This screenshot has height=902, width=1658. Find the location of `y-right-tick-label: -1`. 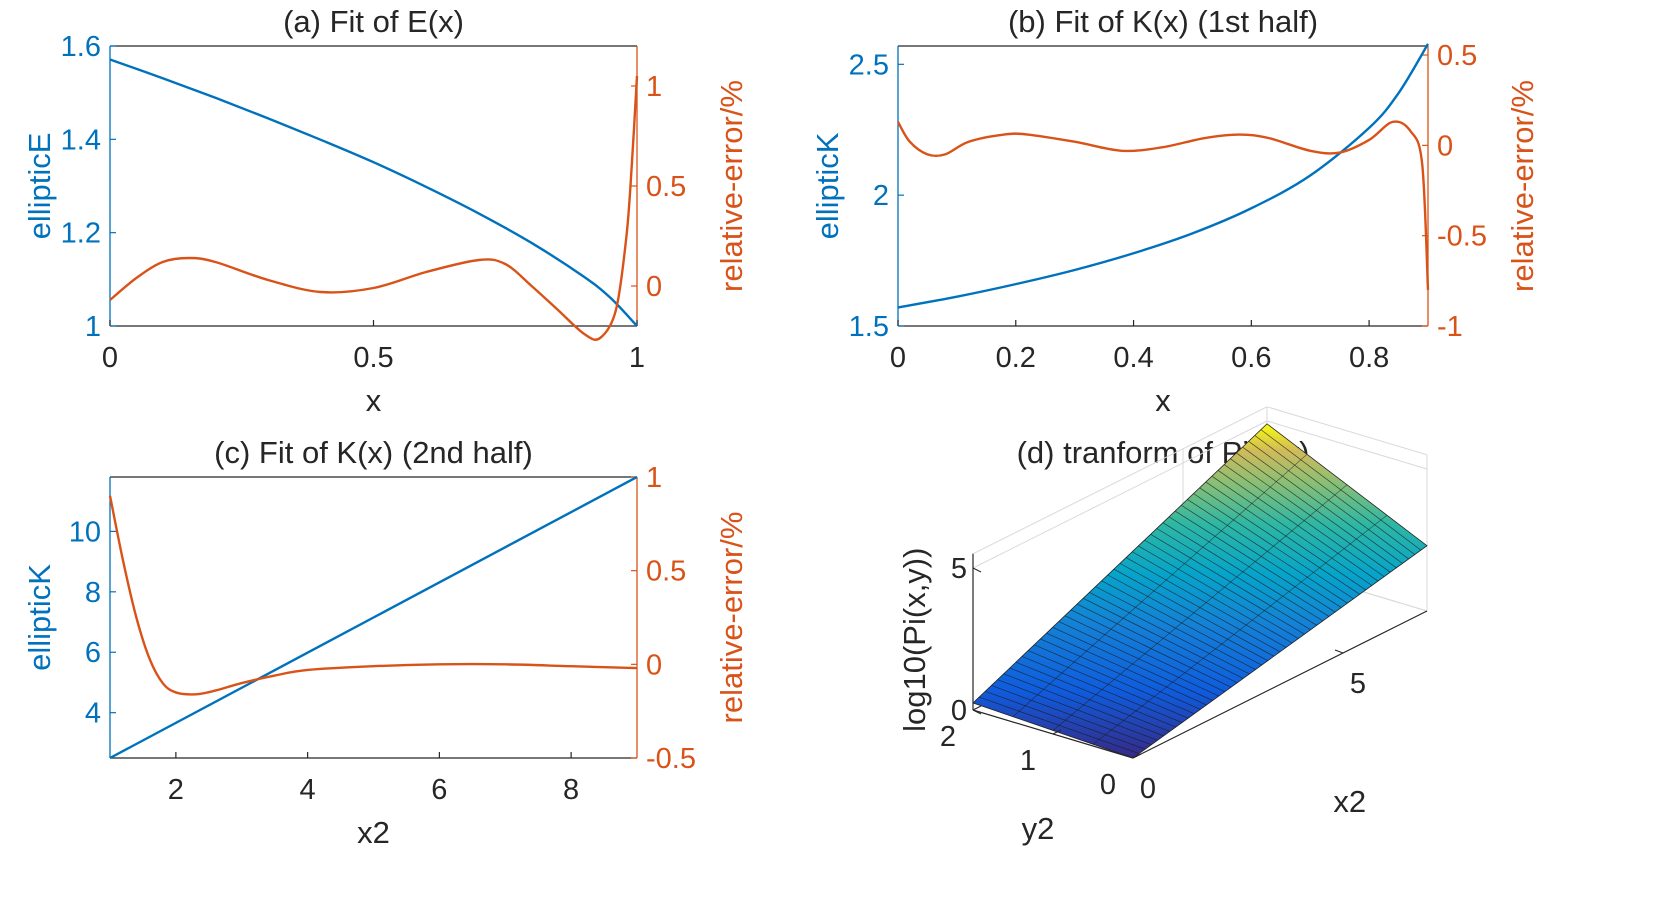

y-right-tick-label: -1 is located at coordinates (1450, 327).